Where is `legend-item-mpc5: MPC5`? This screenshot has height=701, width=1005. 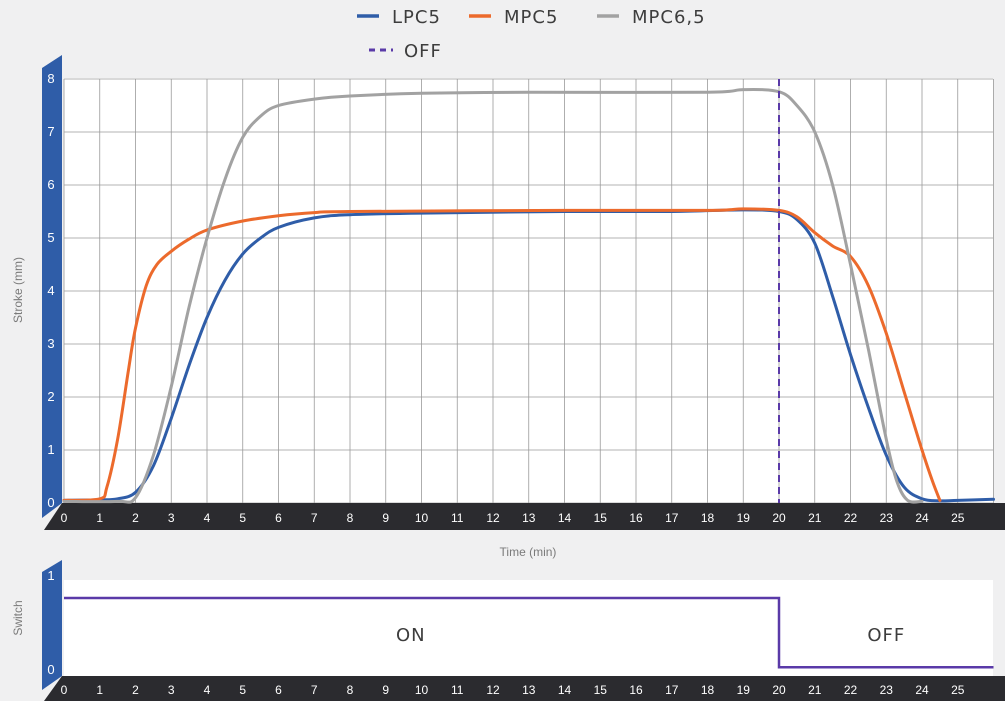 legend-item-mpc5: MPC5 is located at coordinates (513, 17).